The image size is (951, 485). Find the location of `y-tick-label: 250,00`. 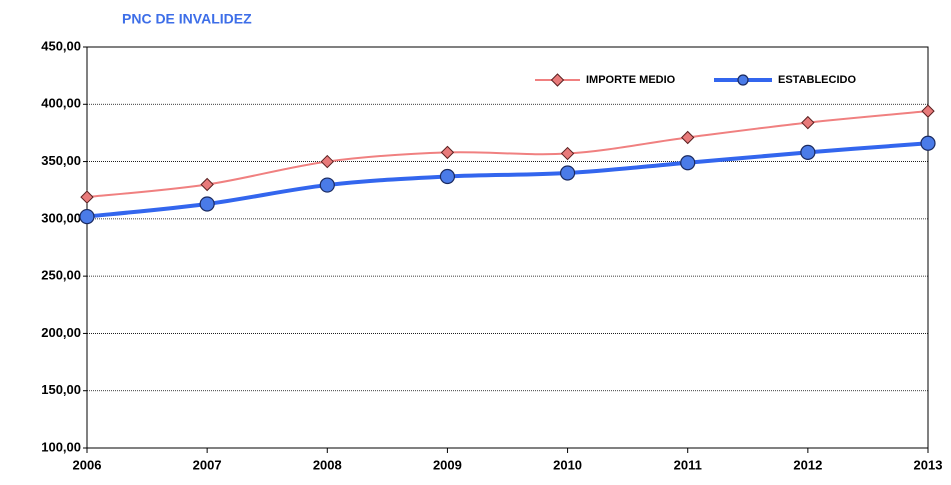

y-tick-label: 250,00 is located at coordinates (61, 275).